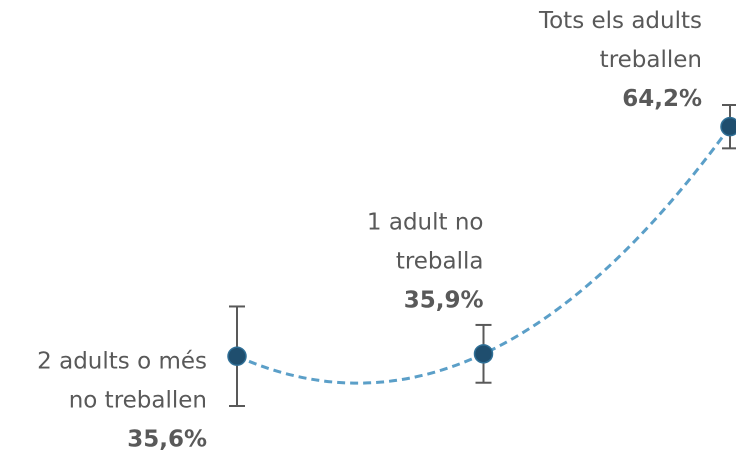 This screenshot has height=455, width=736. Describe the element at coordinates (138, 401) in the screenshot. I see `category-label: no treballen` at that location.